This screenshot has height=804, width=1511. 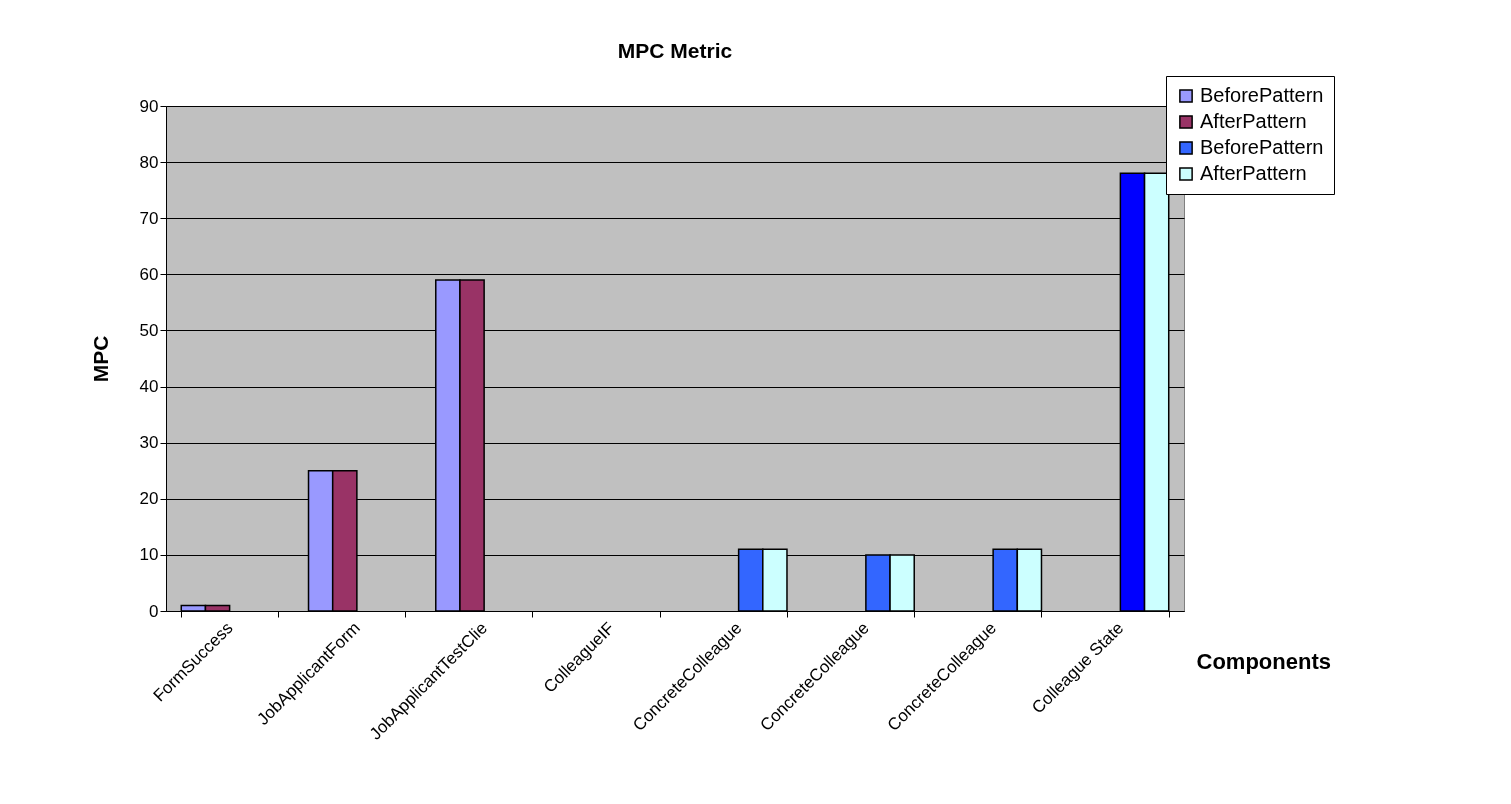 I want to click on y-axis-title: MPC, so click(x=100, y=359).